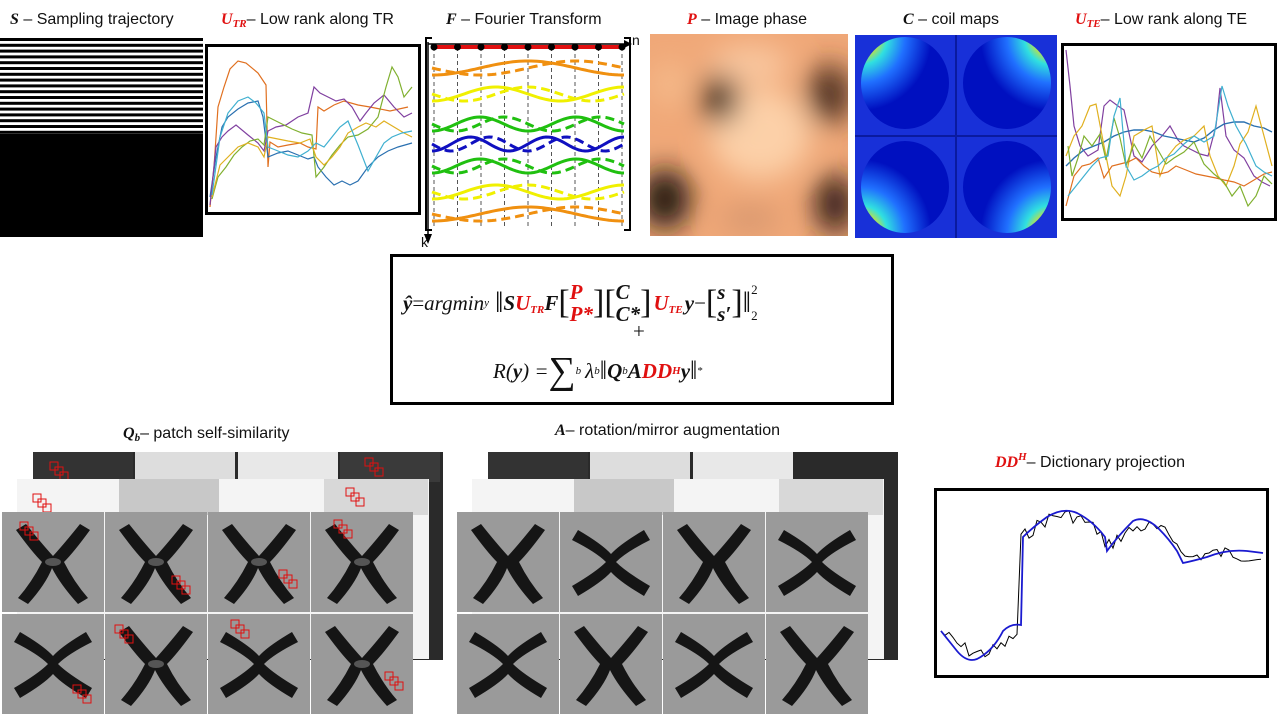 This screenshot has width=1279, height=719. I want to click on sampling-title: S – Sampling trajectory, so click(92, 20).